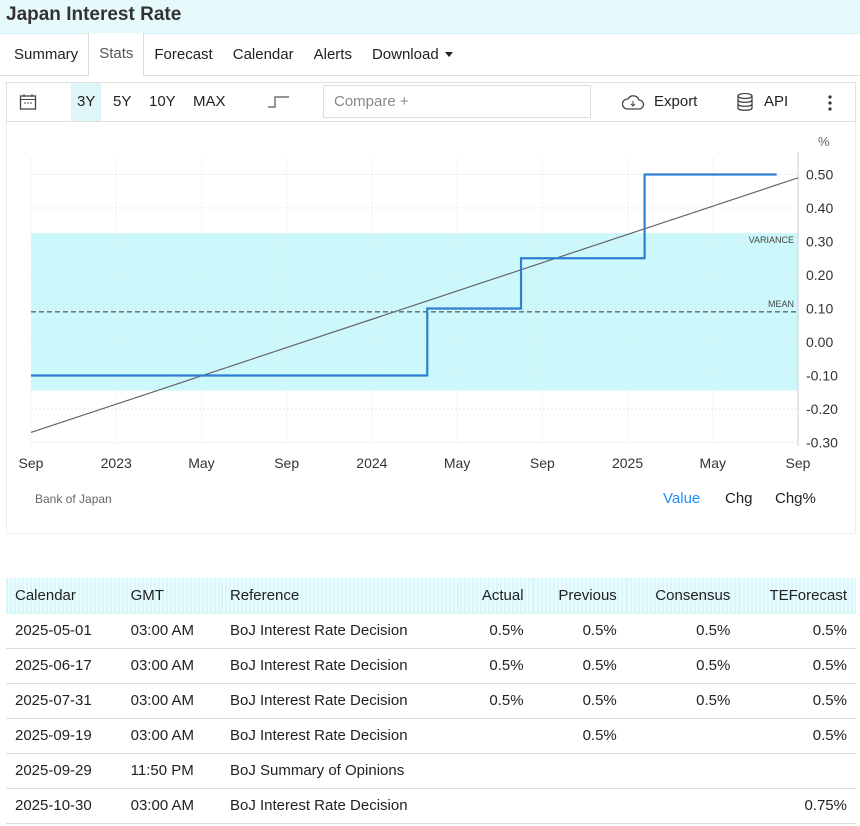 Image resolution: width=860 pixels, height=826 pixels. I want to click on tab-alerts: Alerts, so click(333, 55).